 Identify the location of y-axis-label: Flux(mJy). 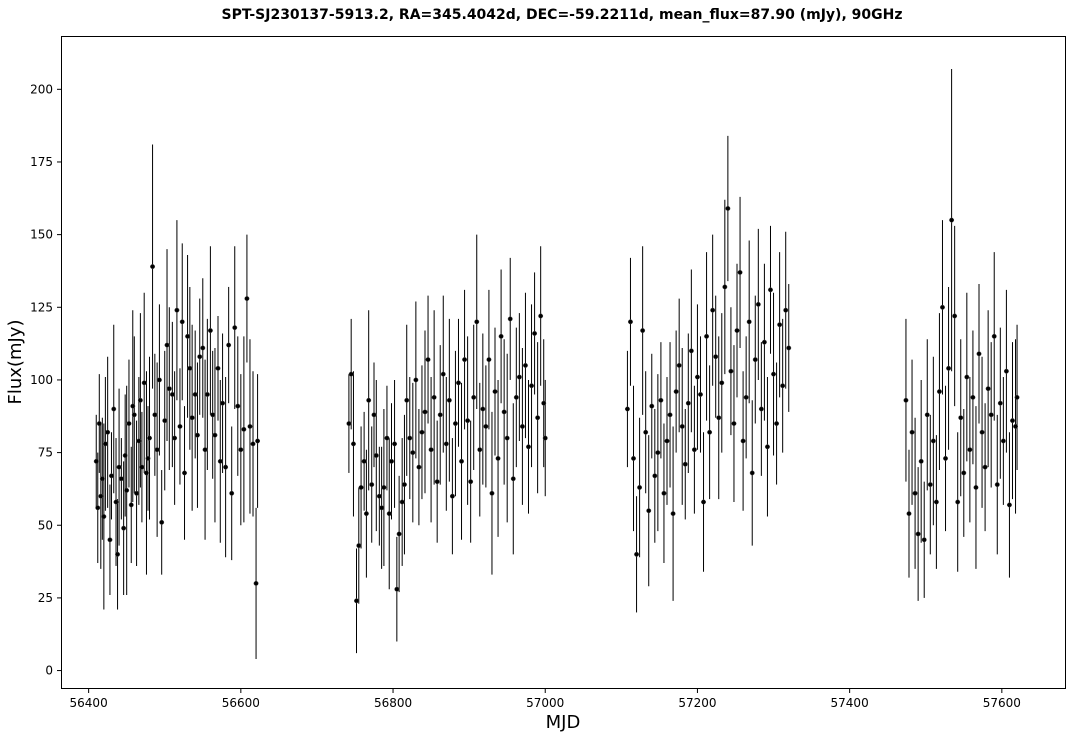
(15, 362).